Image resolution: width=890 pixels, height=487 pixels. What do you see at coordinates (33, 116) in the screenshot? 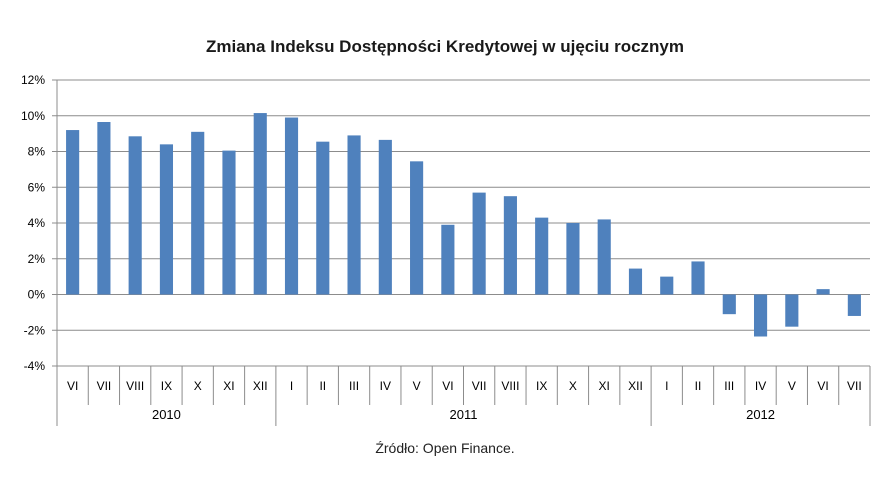
I see `y-tick-label: 10%` at bounding box center [33, 116].